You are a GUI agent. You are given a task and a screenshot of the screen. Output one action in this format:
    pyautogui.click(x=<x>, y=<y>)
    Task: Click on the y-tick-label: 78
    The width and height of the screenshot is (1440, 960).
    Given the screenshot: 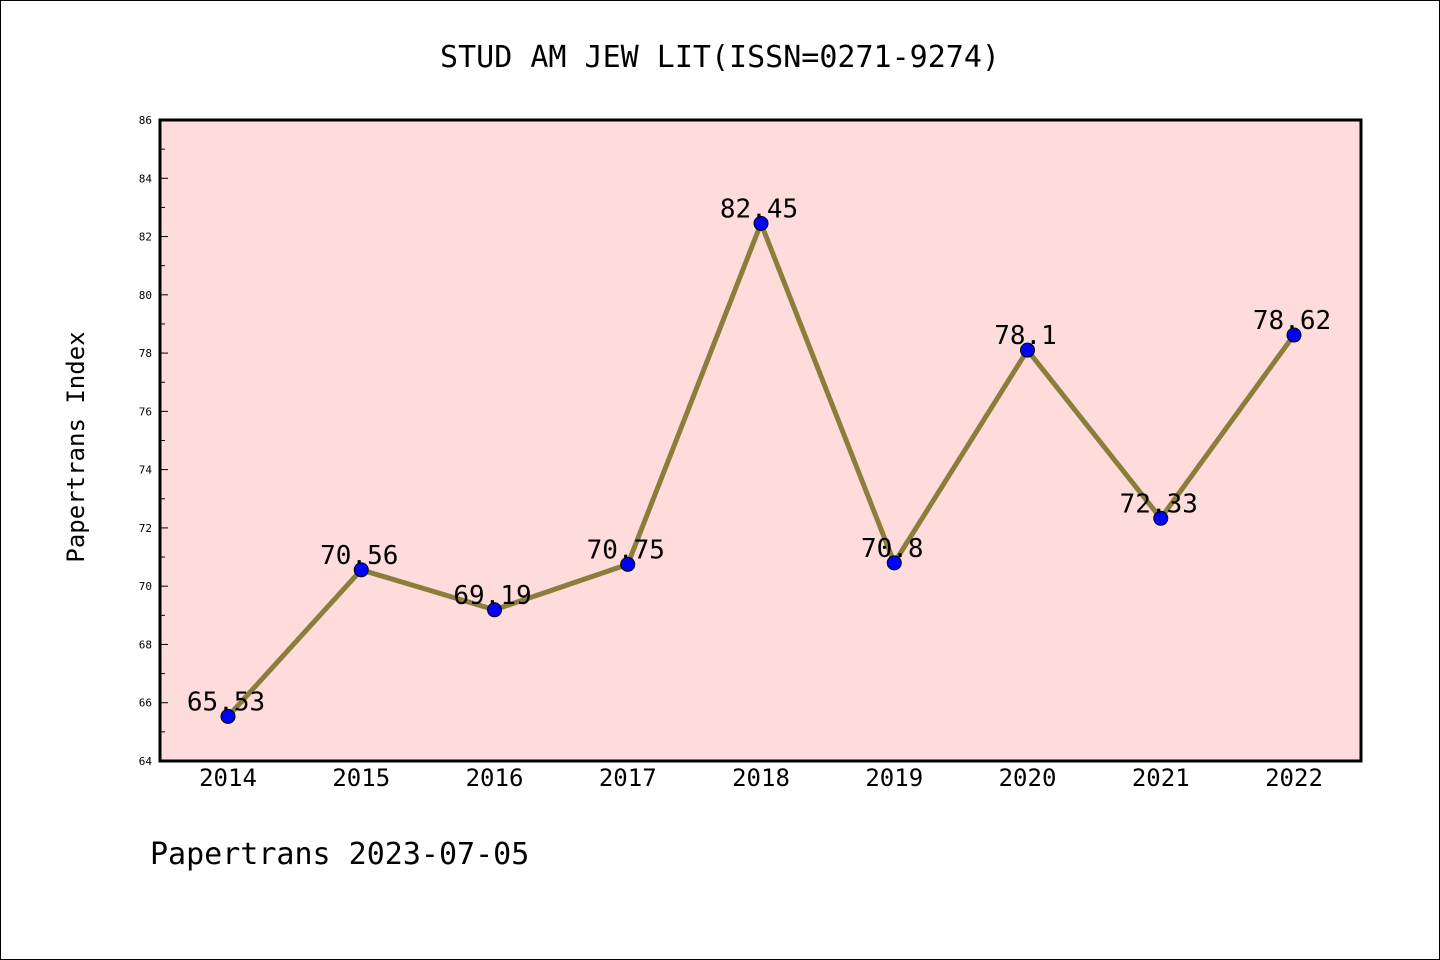 What is the action you would take?
    pyautogui.click(x=145, y=353)
    